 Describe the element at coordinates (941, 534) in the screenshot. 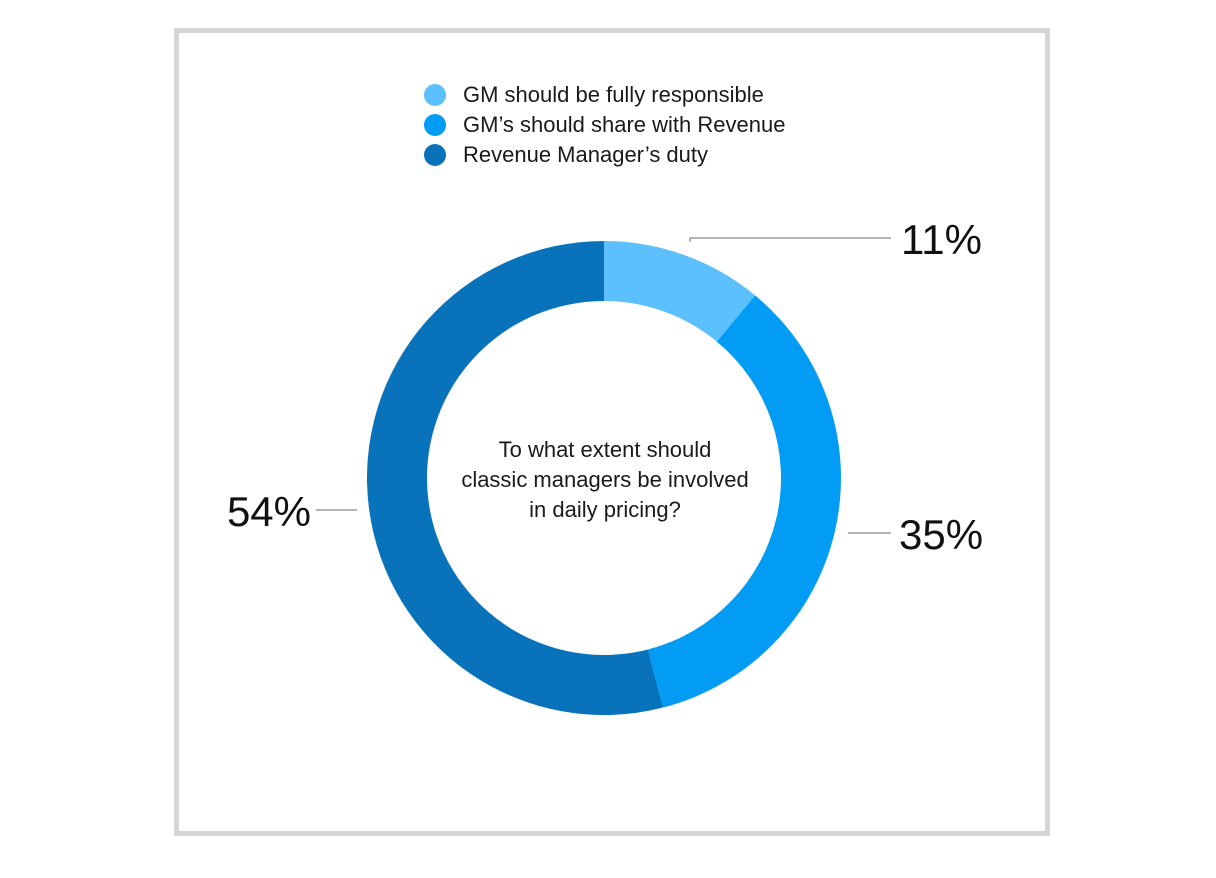

I see `slice-value-label: 35%` at that location.